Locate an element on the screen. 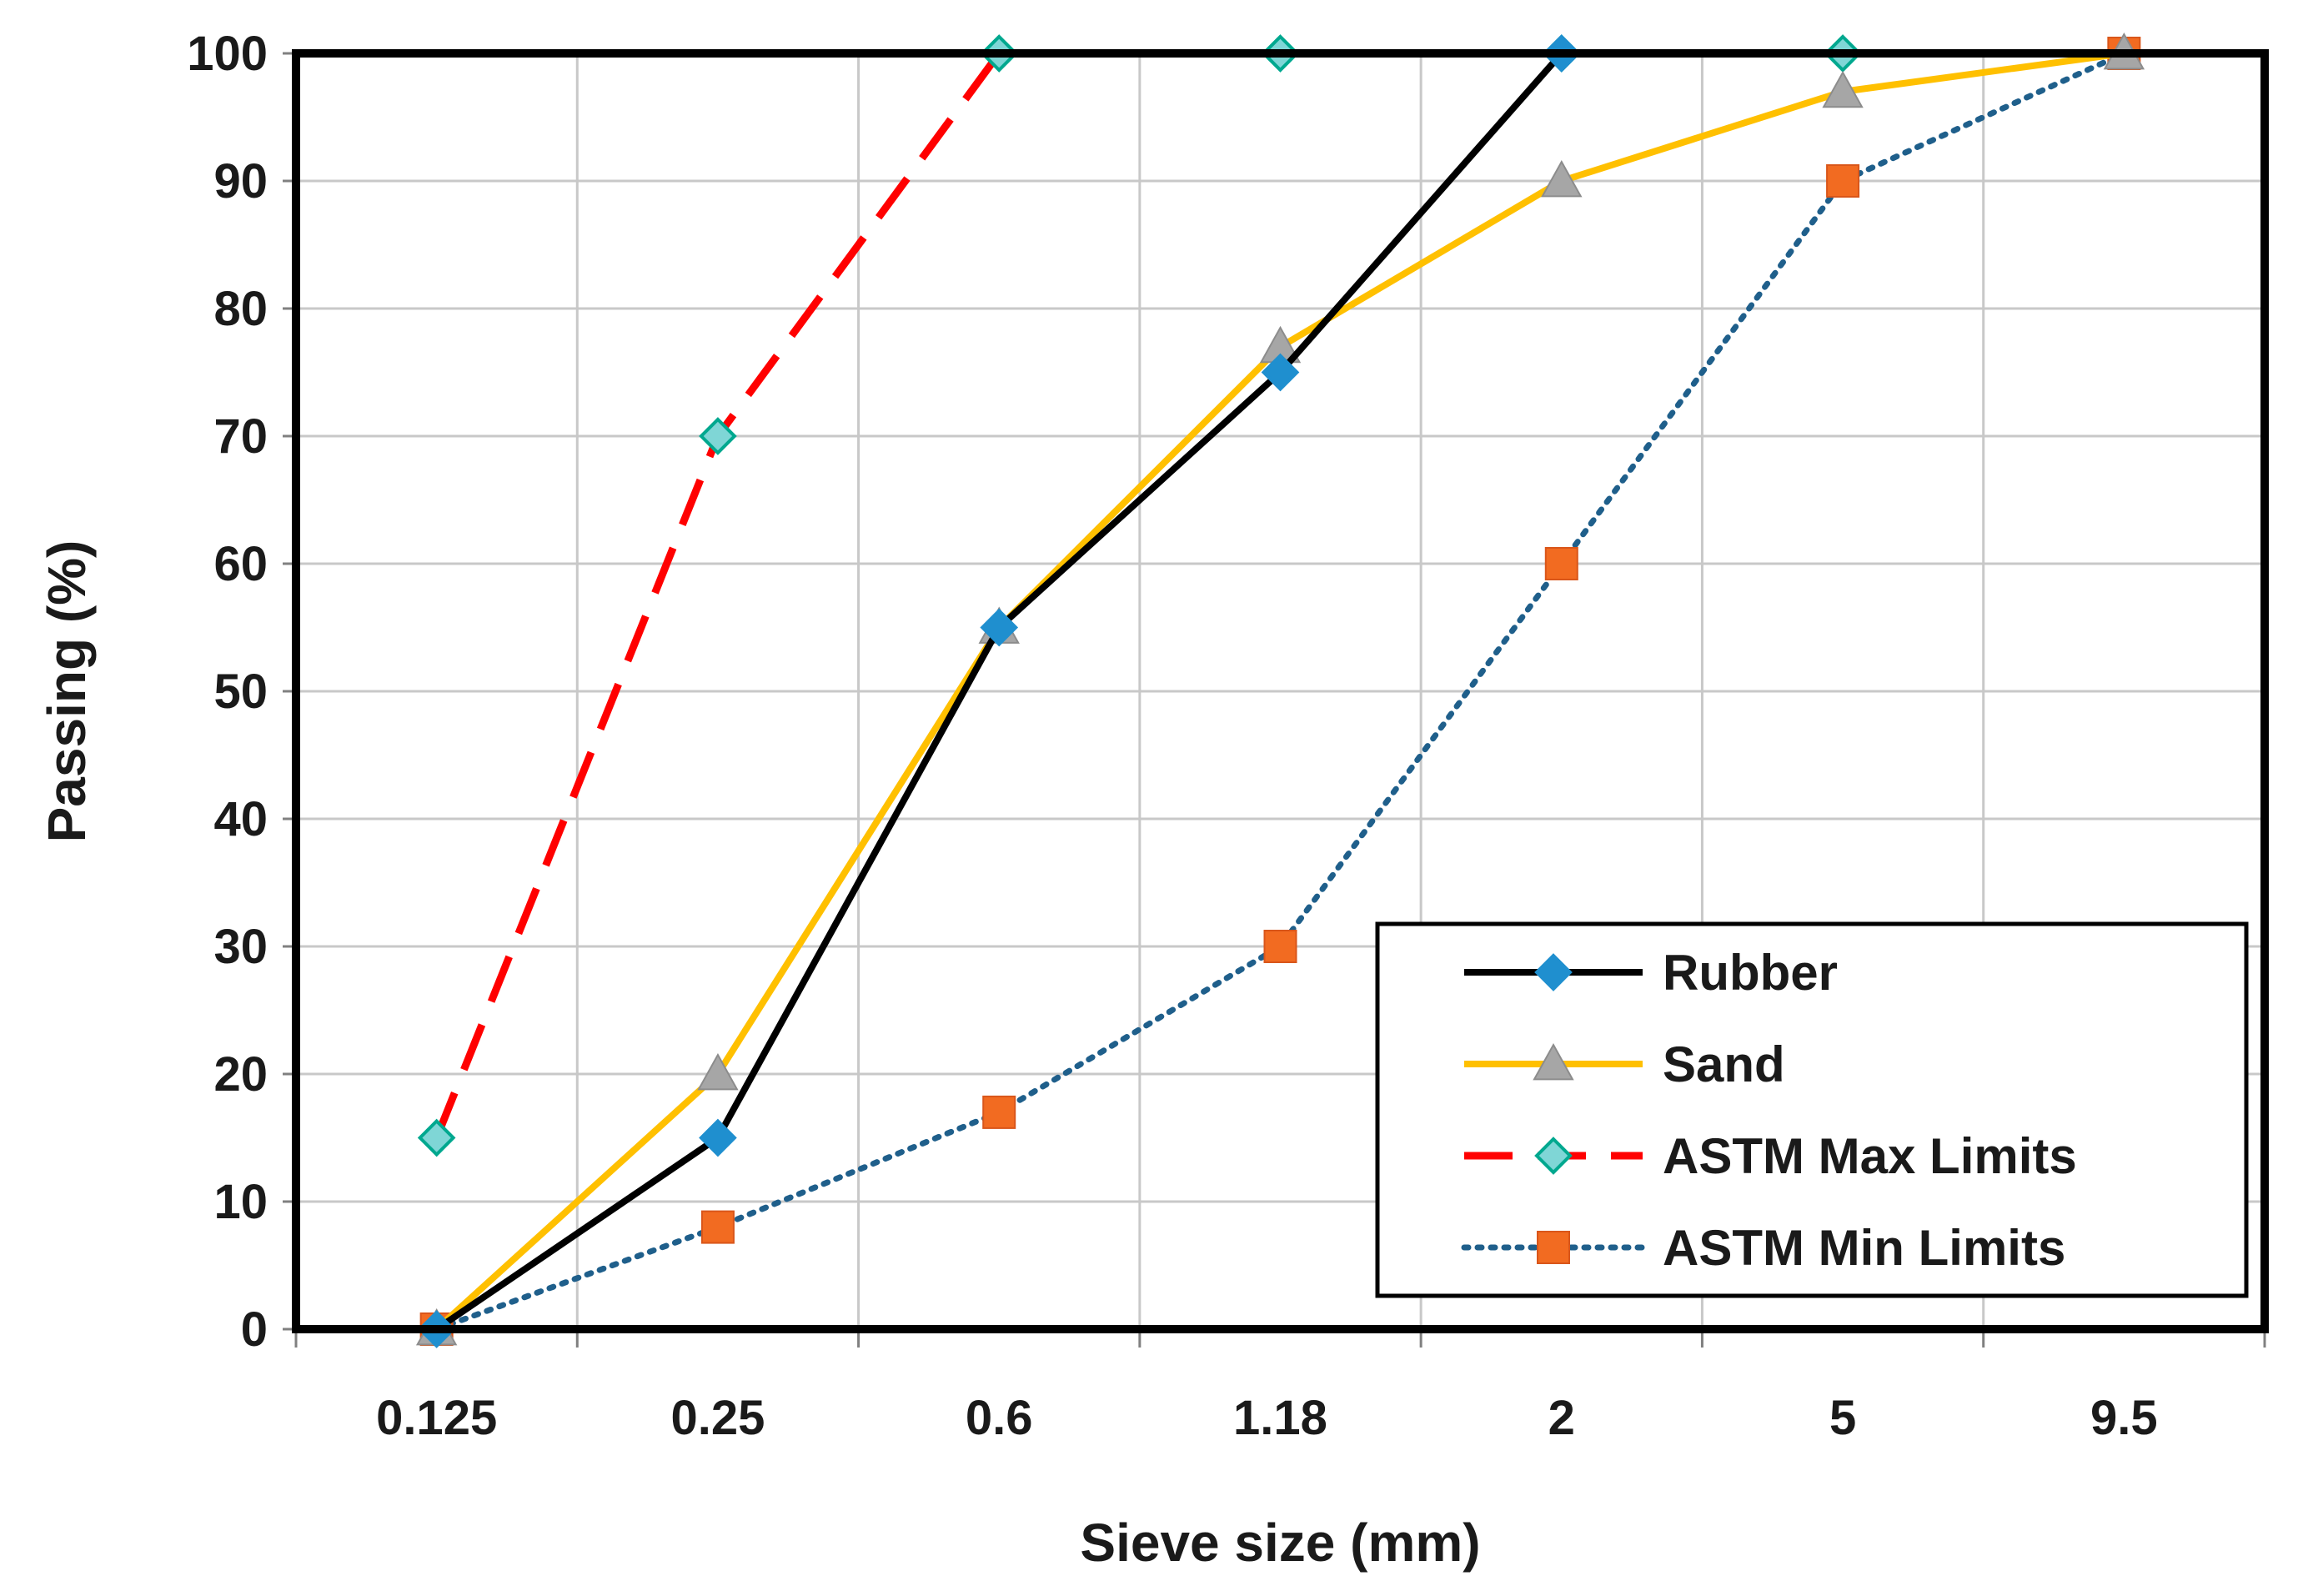  x-tick-label: 0.25 is located at coordinates (717, 1418).